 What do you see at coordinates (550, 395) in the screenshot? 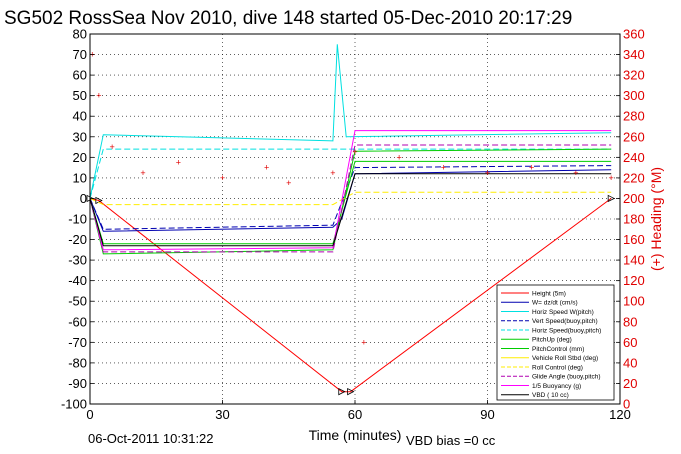
I see `legend-label: VBD ( 10 cc)` at bounding box center [550, 395].